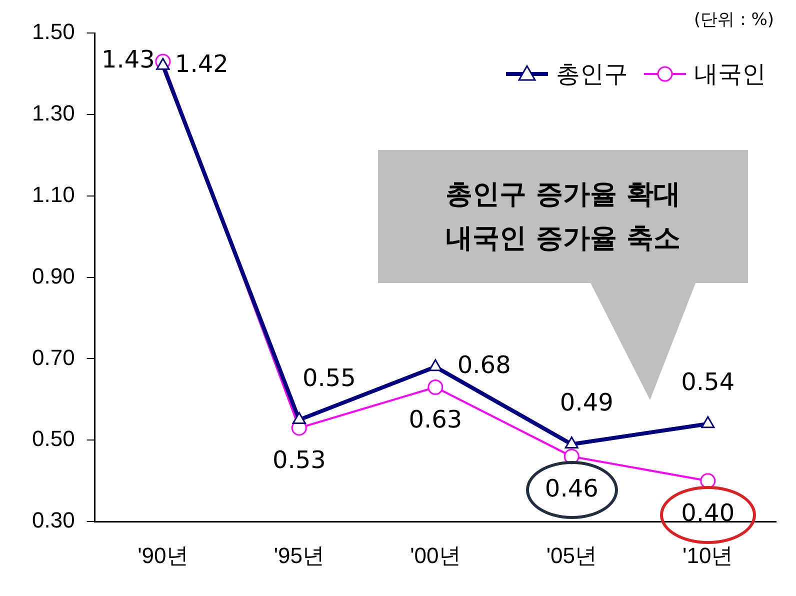 The width and height of the screenshot is (796, 596). Describe the element at coordinates (53, 194) in the screenshot. I see `y-tick-label: 1.10` at that location.